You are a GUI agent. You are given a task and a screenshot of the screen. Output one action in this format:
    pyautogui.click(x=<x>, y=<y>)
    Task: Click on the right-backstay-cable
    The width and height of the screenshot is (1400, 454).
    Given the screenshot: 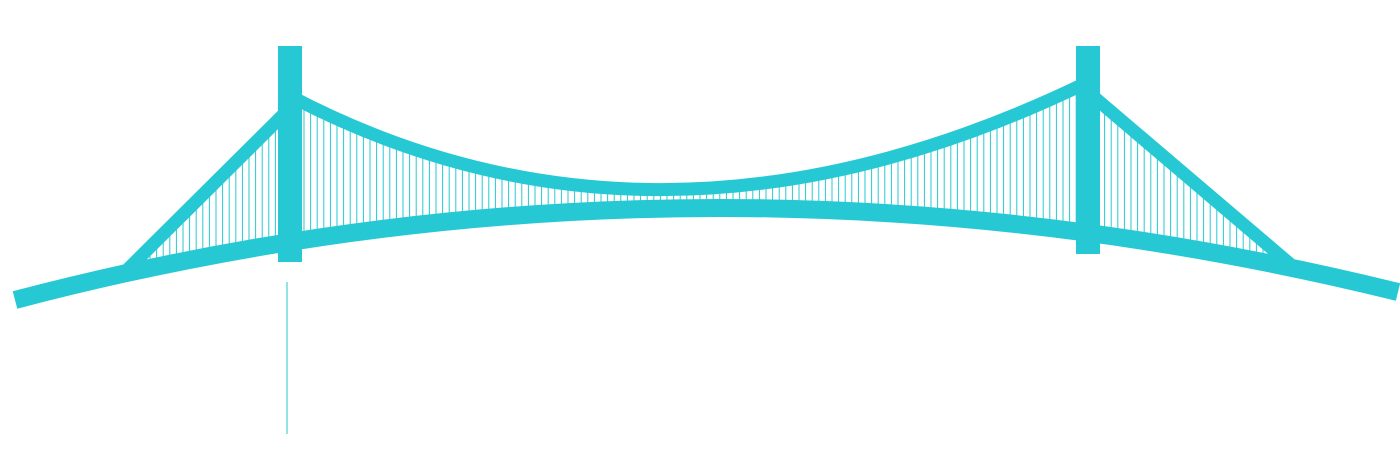 What is the action you would take?
    pyautogui.click(x=1189, y=178)
    